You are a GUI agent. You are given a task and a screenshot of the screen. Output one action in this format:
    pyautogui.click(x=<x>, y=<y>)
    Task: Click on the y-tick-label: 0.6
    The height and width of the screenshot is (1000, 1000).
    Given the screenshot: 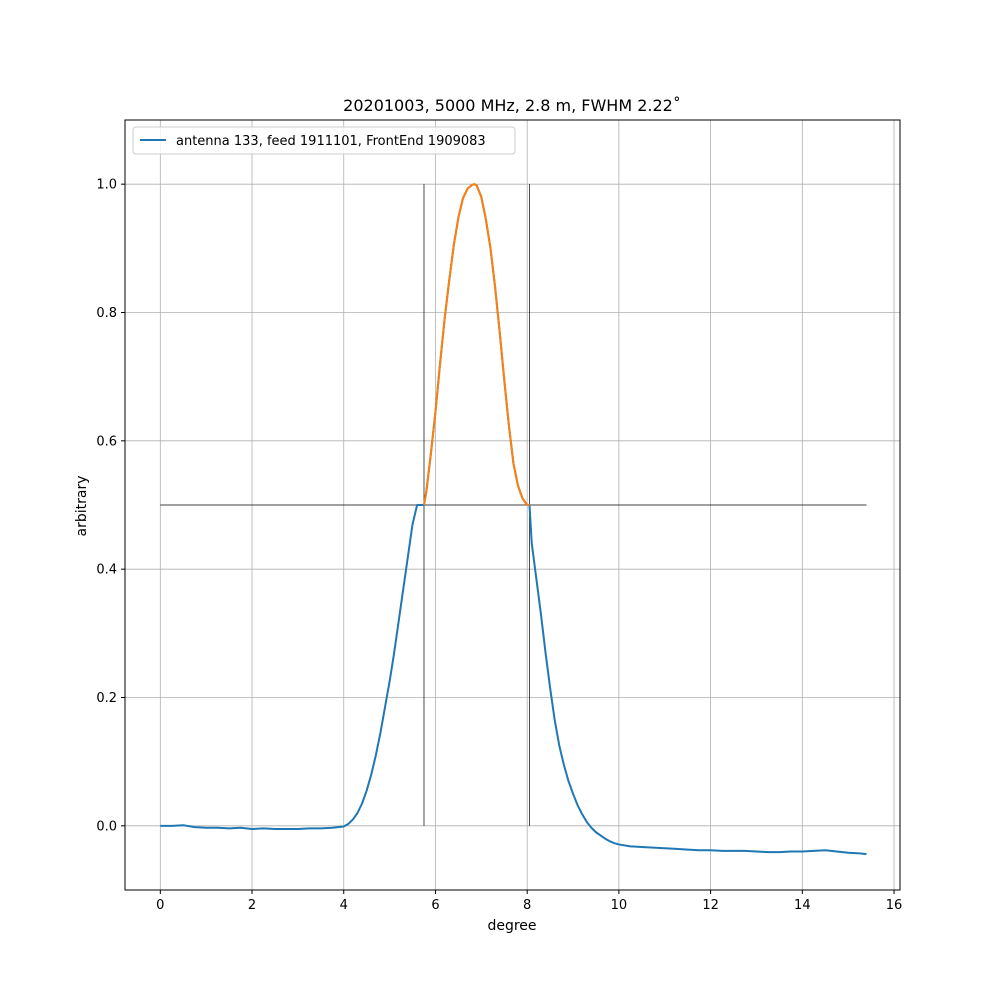 What is the action you would take?
    pyautogui.click(x=106, y=441)
    